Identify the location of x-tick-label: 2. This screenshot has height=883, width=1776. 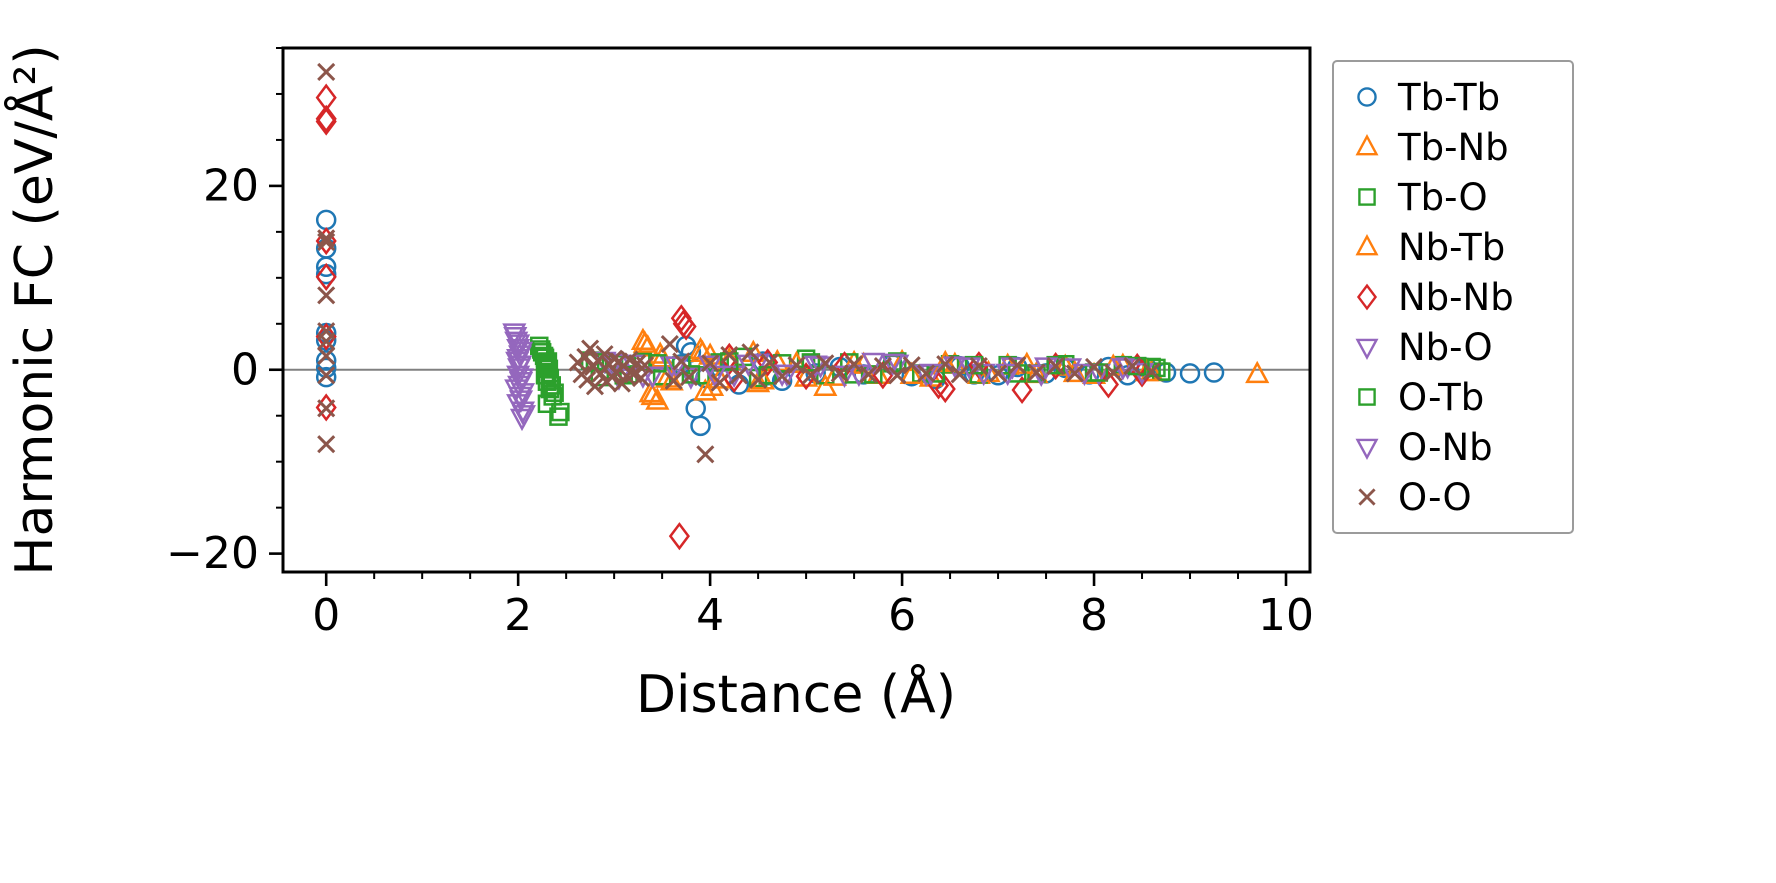
(518, 615).